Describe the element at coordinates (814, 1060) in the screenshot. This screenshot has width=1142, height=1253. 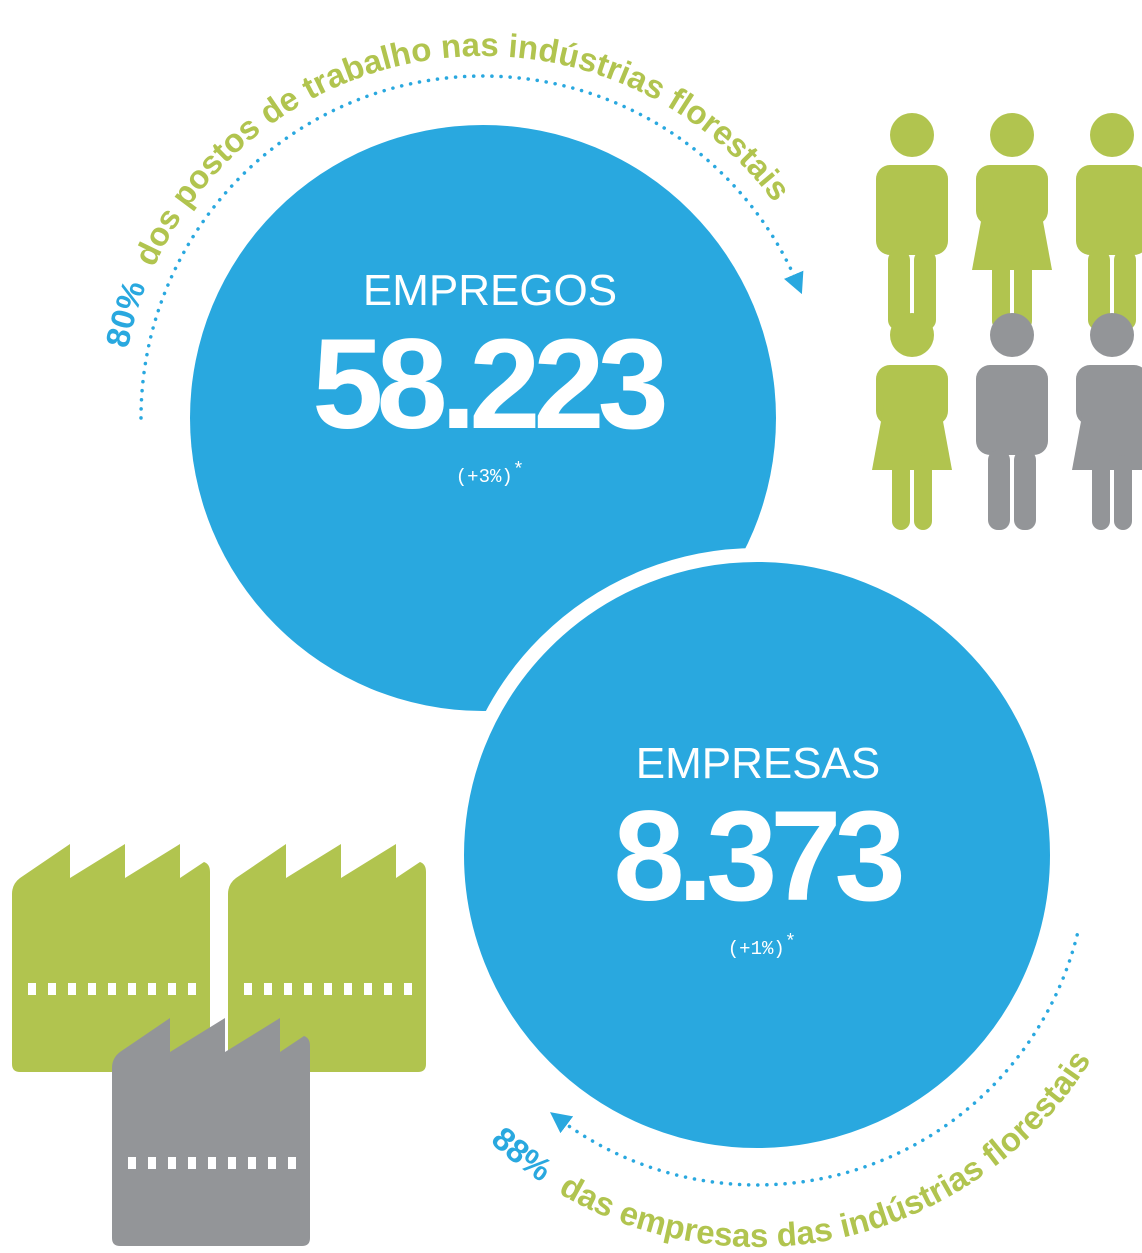
I see `dotted-arrow` at that location.